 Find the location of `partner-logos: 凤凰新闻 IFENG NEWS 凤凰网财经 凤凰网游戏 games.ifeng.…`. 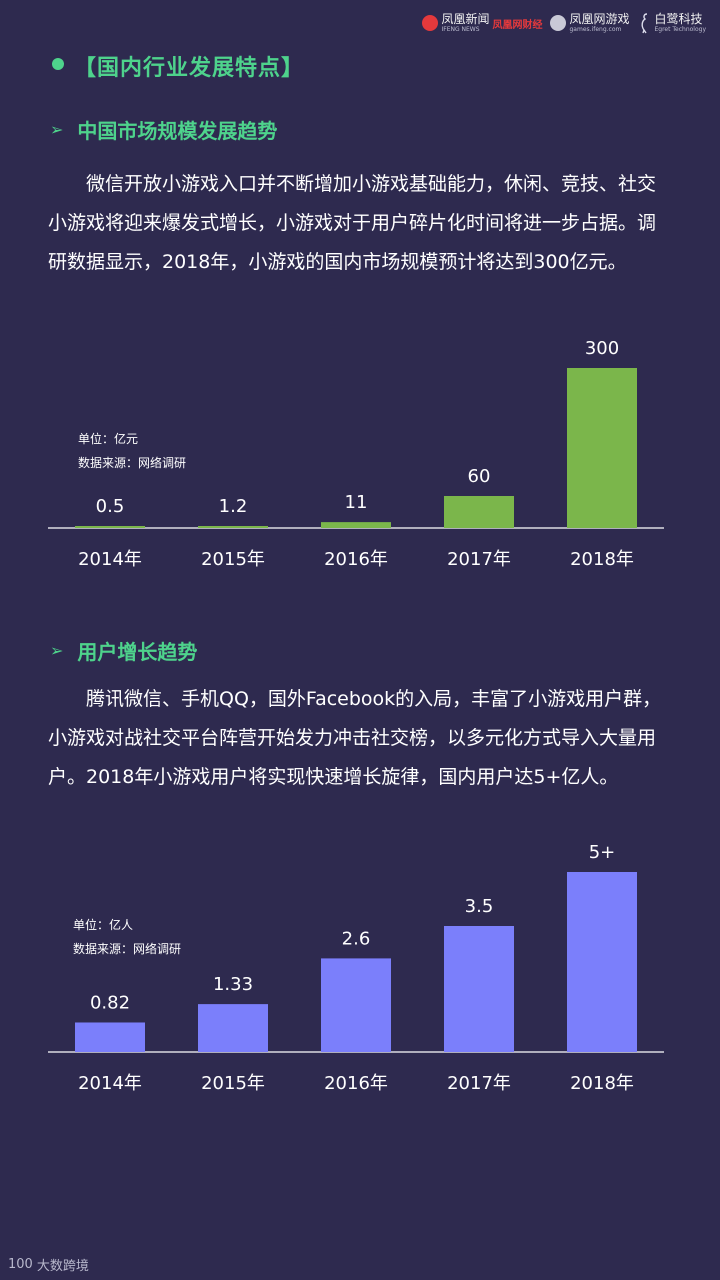

partner-logos: 凤凰新闻 IFENG NEWS 凤凰网财经 凤凰网游戏 games.ifeng.… is located at coordinates (564, 23).